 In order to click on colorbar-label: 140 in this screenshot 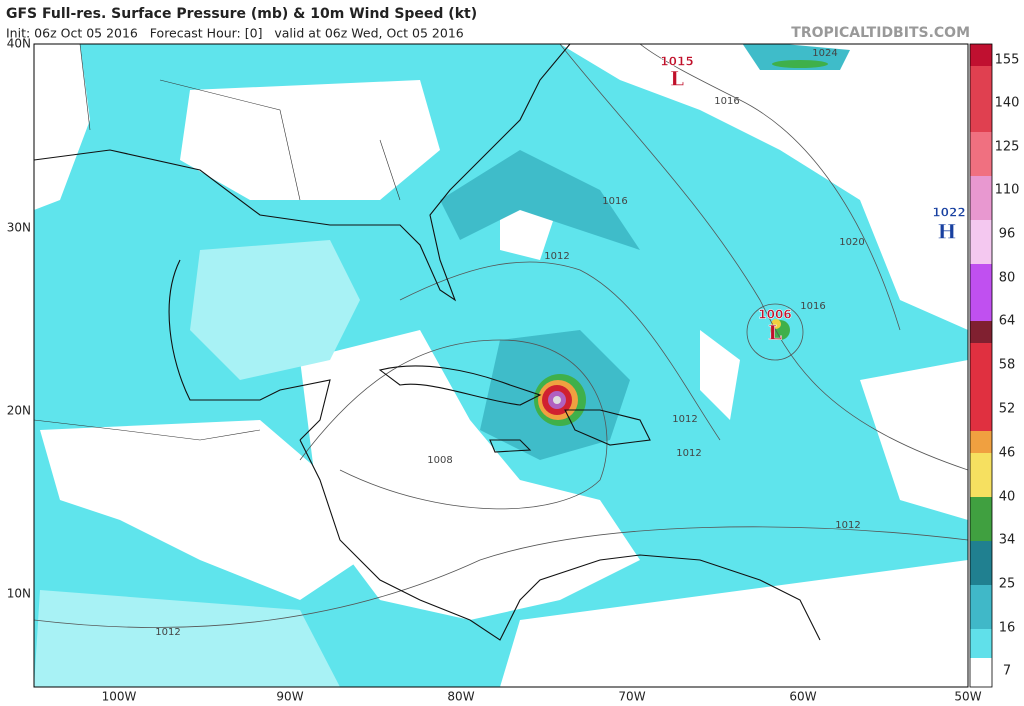, I will do `click(1007, 103)`.